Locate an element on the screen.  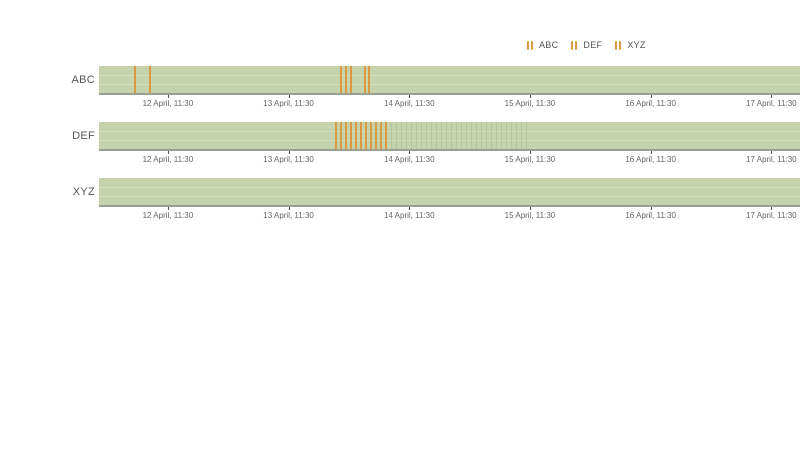
axis-tick-label: 17 April, 11:30 is located at coordinates (771, 159).